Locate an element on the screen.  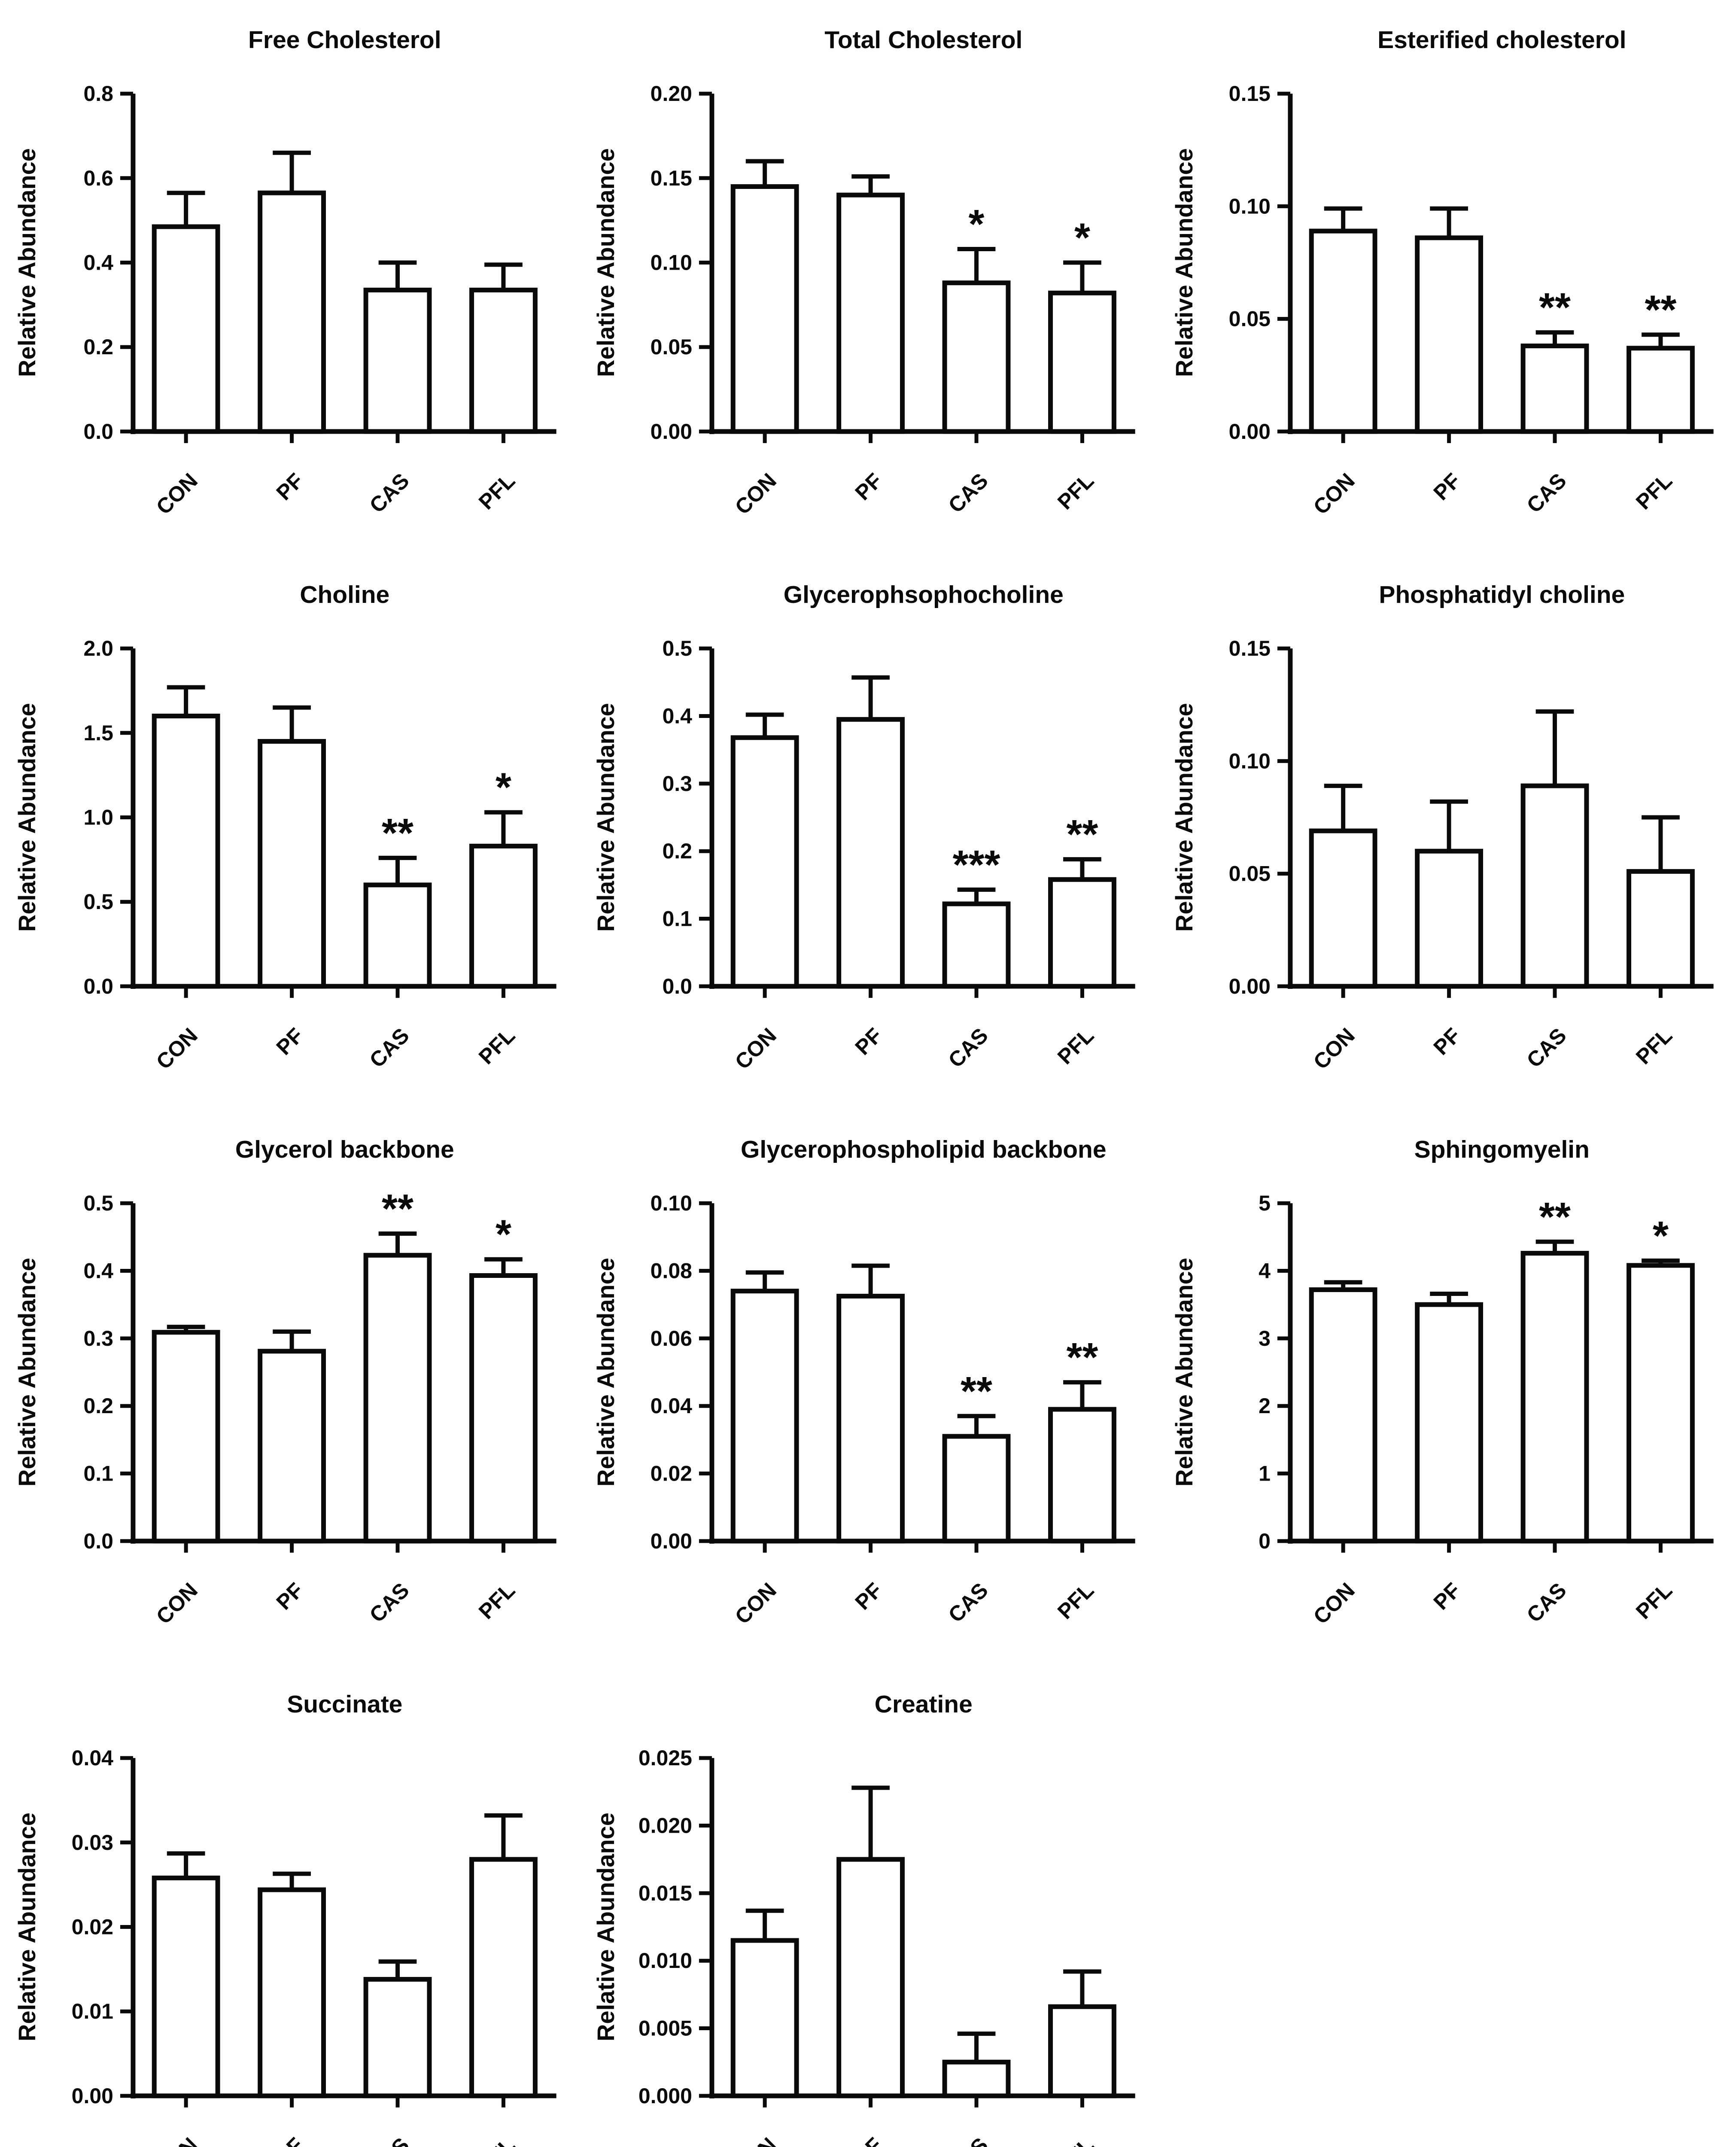
y-tick-label: 2 is located at coordinates (1265, 1406).